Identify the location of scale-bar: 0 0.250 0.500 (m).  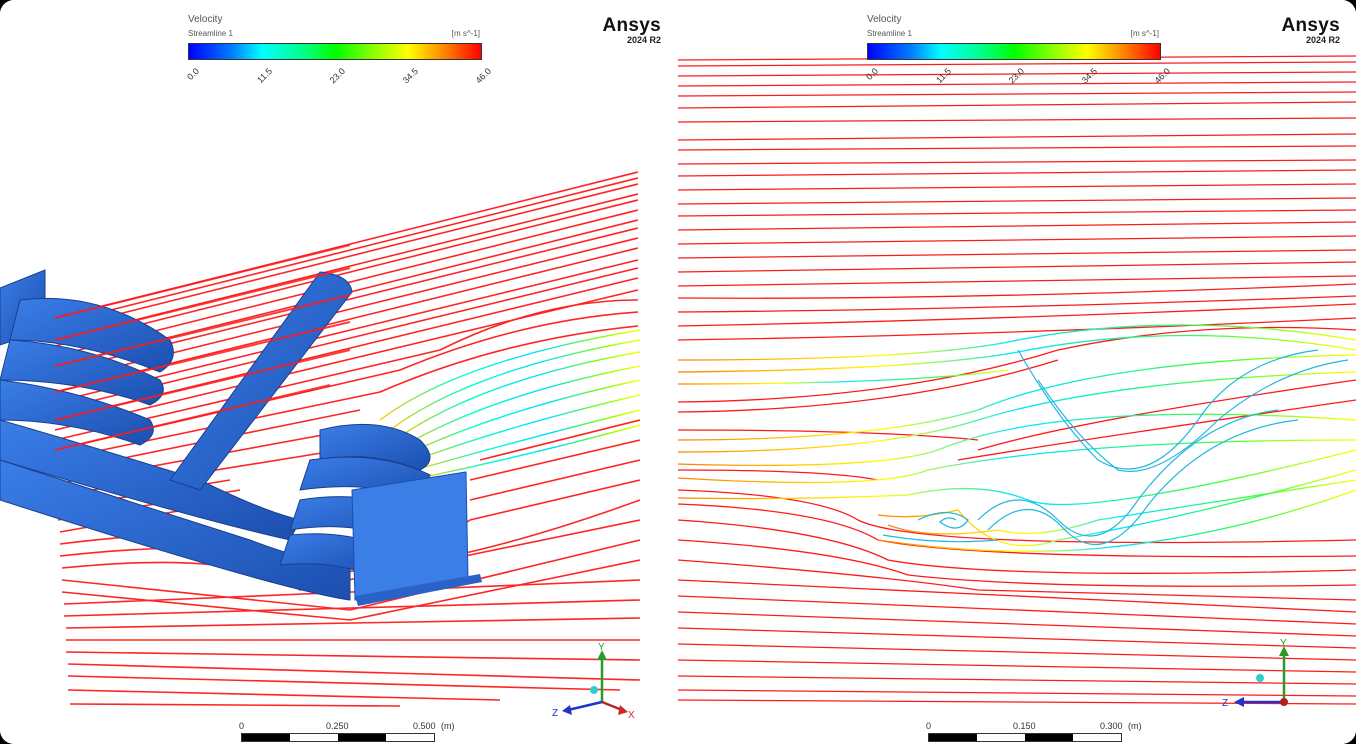
(347, 731).